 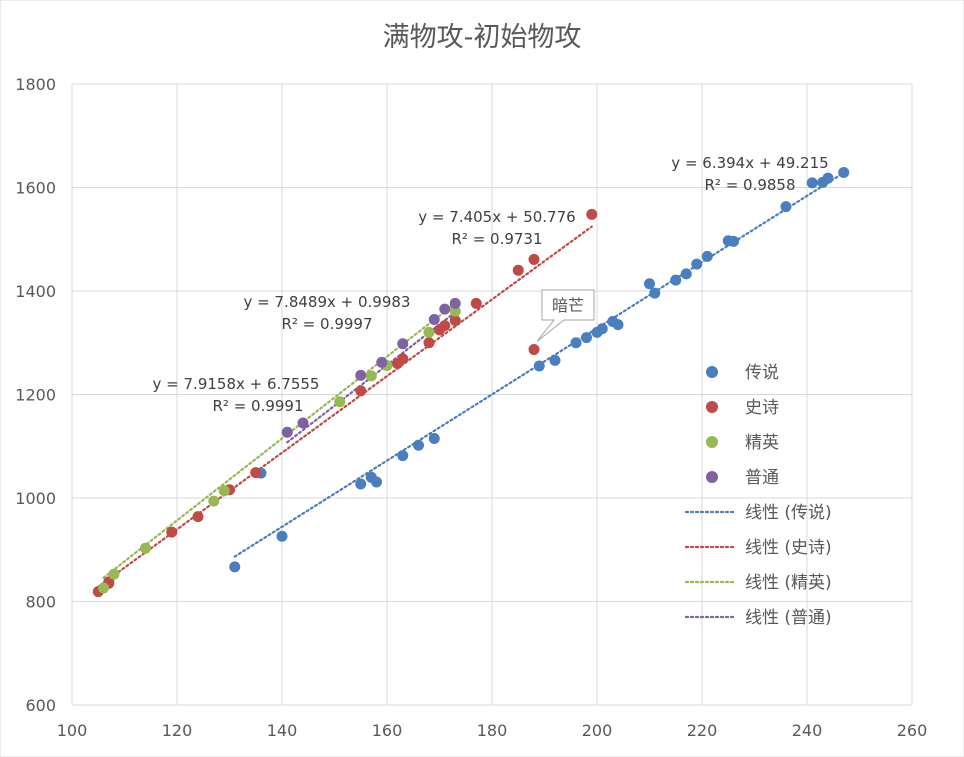 I want to click on y-tick-label: 600, so click(x=40, y=705).